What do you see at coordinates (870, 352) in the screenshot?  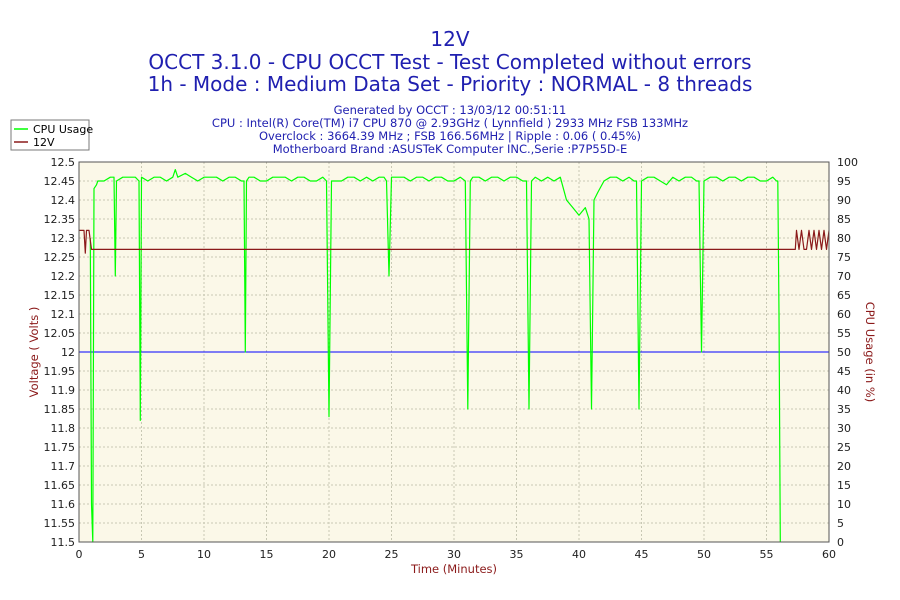 I see `y-axis-label-right: CPU Usage (in %)` at bounding box center [870, 352].